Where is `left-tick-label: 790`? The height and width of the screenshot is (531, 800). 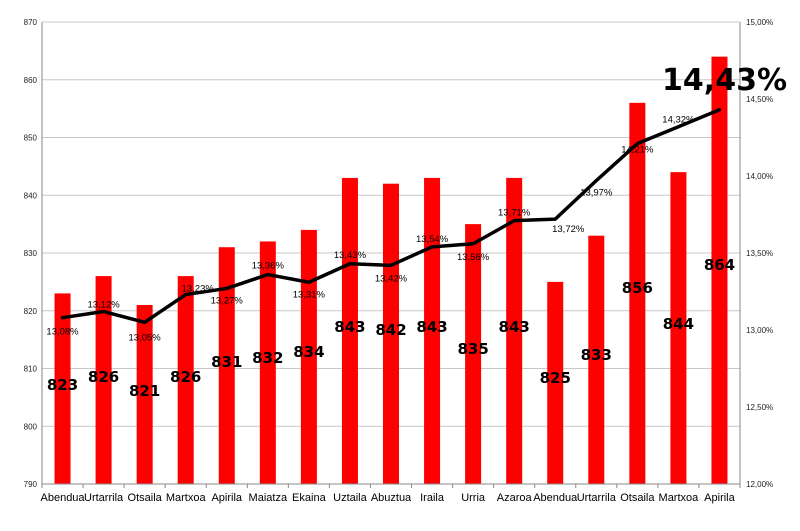 left-tick-label: 790 is located at coordinates (31, 484).